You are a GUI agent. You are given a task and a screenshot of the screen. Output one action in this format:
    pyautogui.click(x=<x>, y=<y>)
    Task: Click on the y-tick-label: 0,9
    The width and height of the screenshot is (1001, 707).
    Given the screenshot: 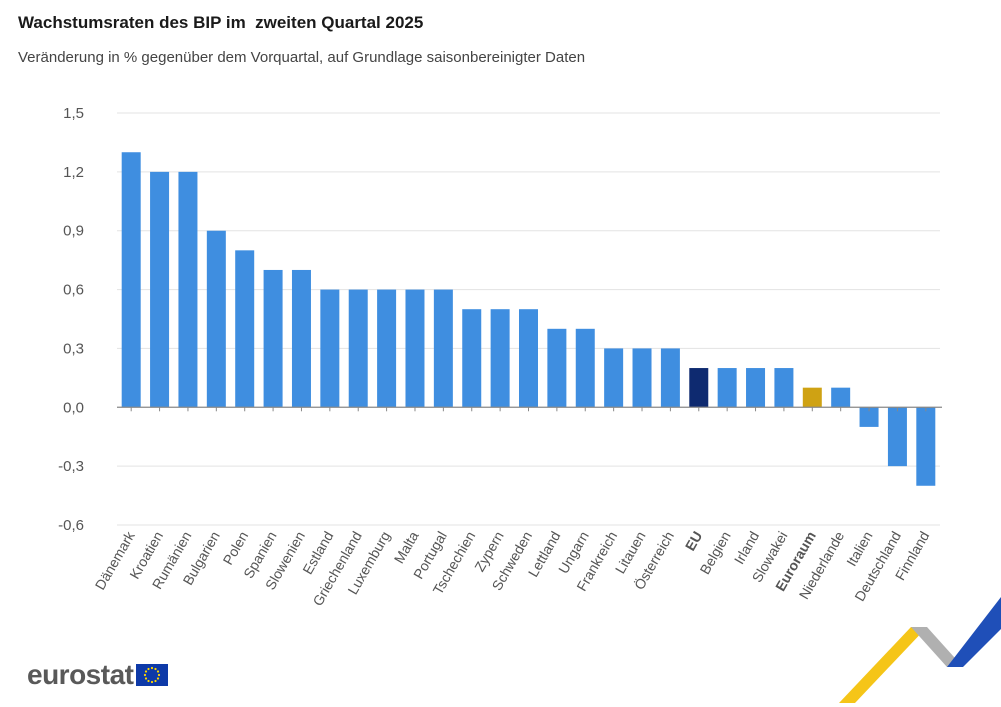 What is the action you would take?
    pyautogui.click(x=73, y=231)
    